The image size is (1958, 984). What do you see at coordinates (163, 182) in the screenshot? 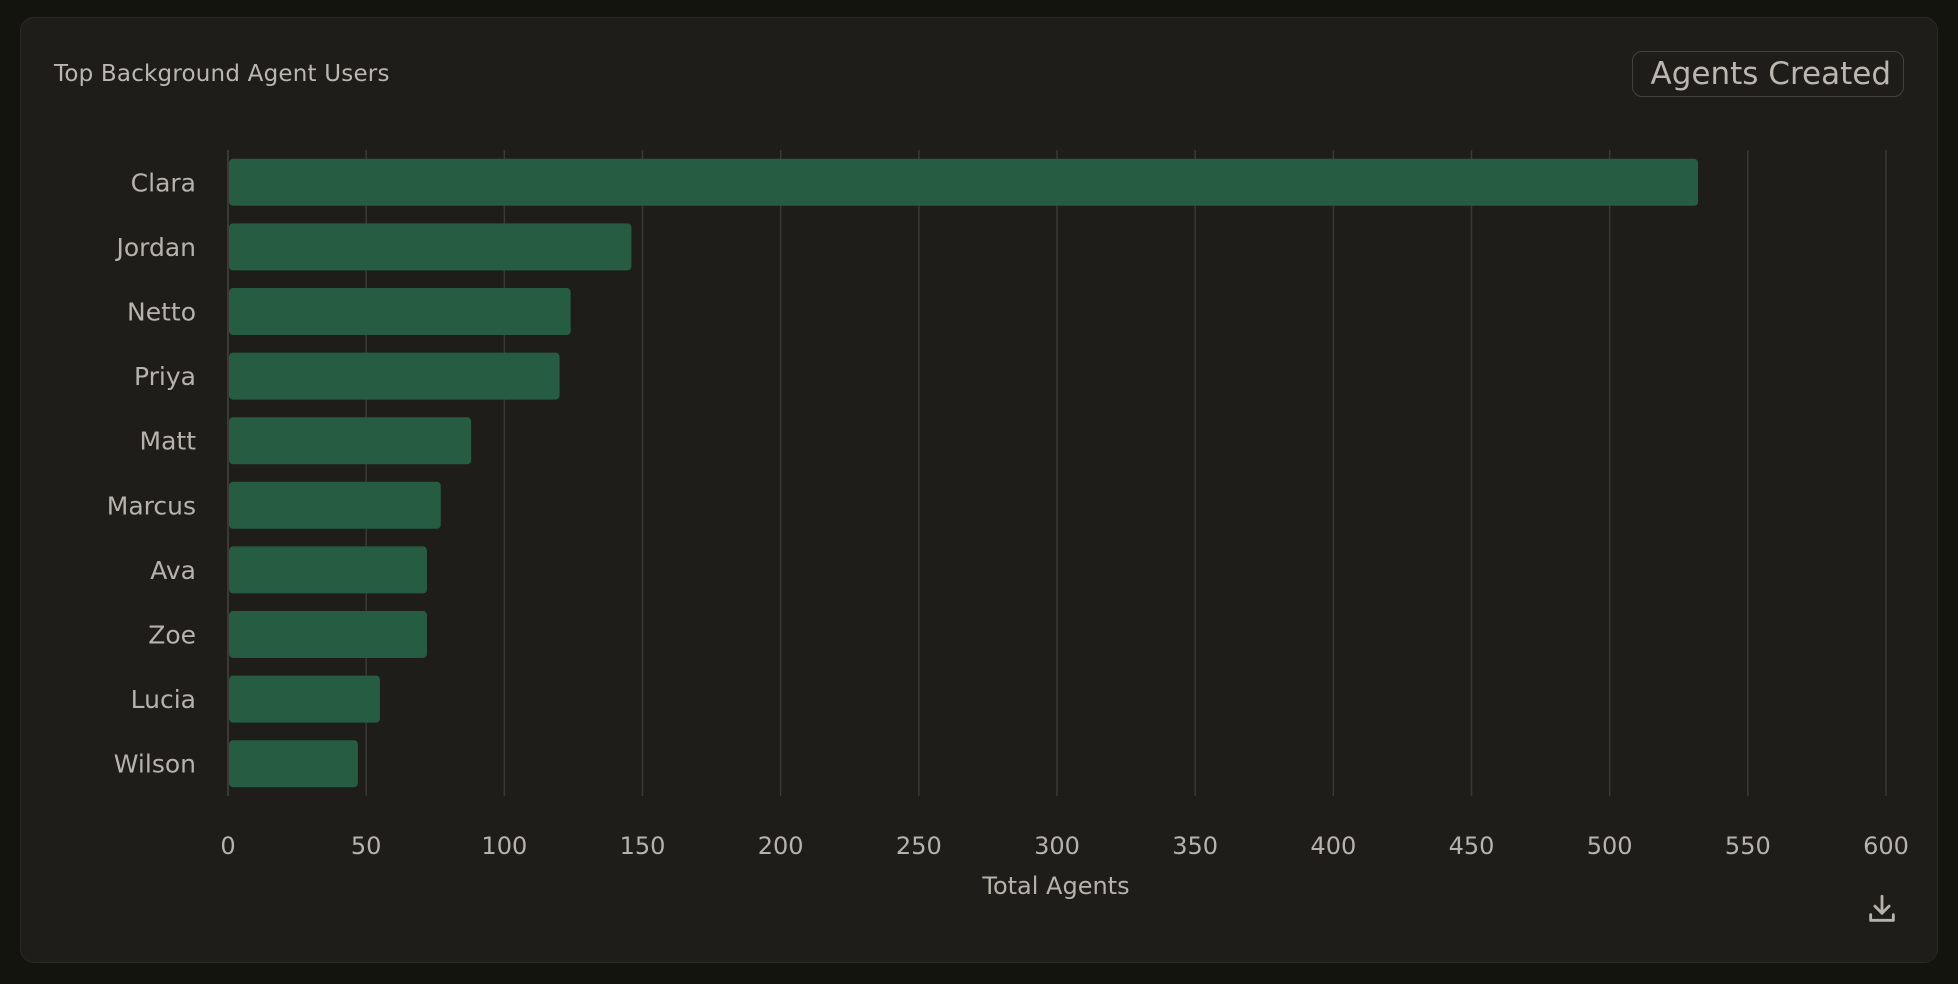
I see `category-label: Clara` at bounding box center [163, 182].